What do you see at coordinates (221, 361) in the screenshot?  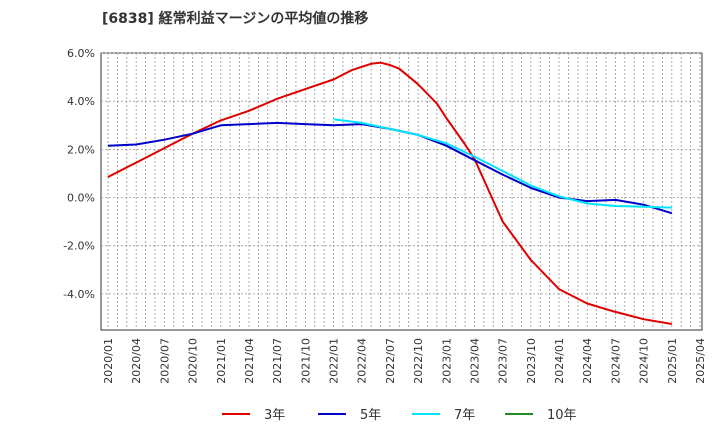 I see `x-tick-label: 2021/01` at bounding box center [221, 361].